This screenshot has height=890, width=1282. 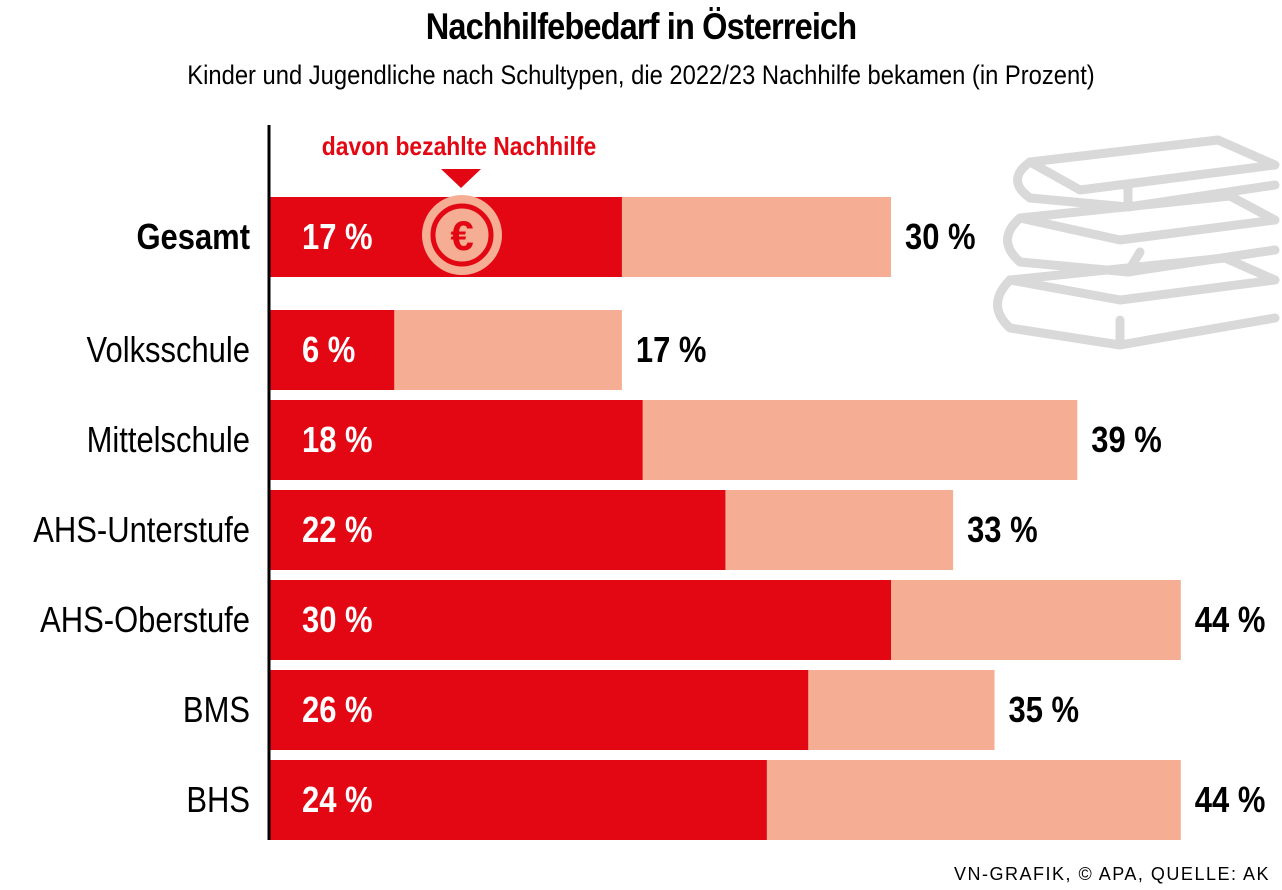 What do you see at coordinates (1111, 874) in the screenshot?
I see `source-credit: VN-GRAFIK, © APA, QUELLE: AK` at bounding box center [1111, 874].